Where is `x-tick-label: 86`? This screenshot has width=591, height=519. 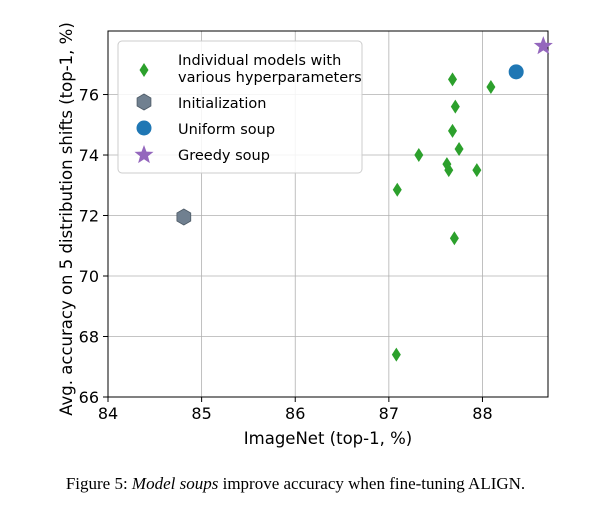
x-tick-label: 86 is located at coordinates (295, 413).